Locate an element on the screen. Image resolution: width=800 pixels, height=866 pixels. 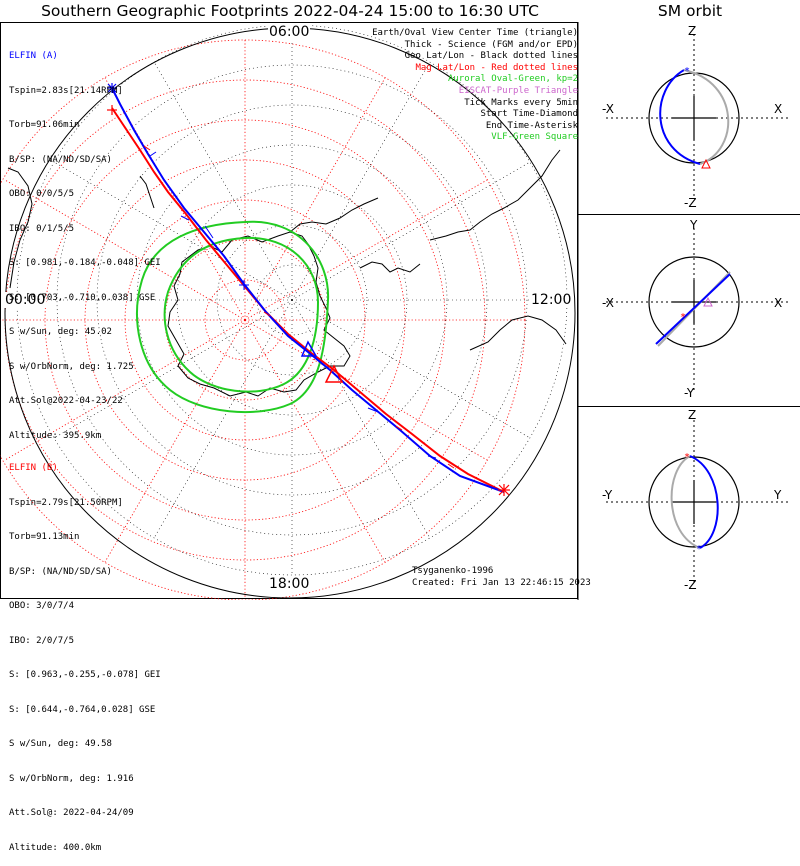
sm-panel-xz: * is located at coordinates (697, 115).